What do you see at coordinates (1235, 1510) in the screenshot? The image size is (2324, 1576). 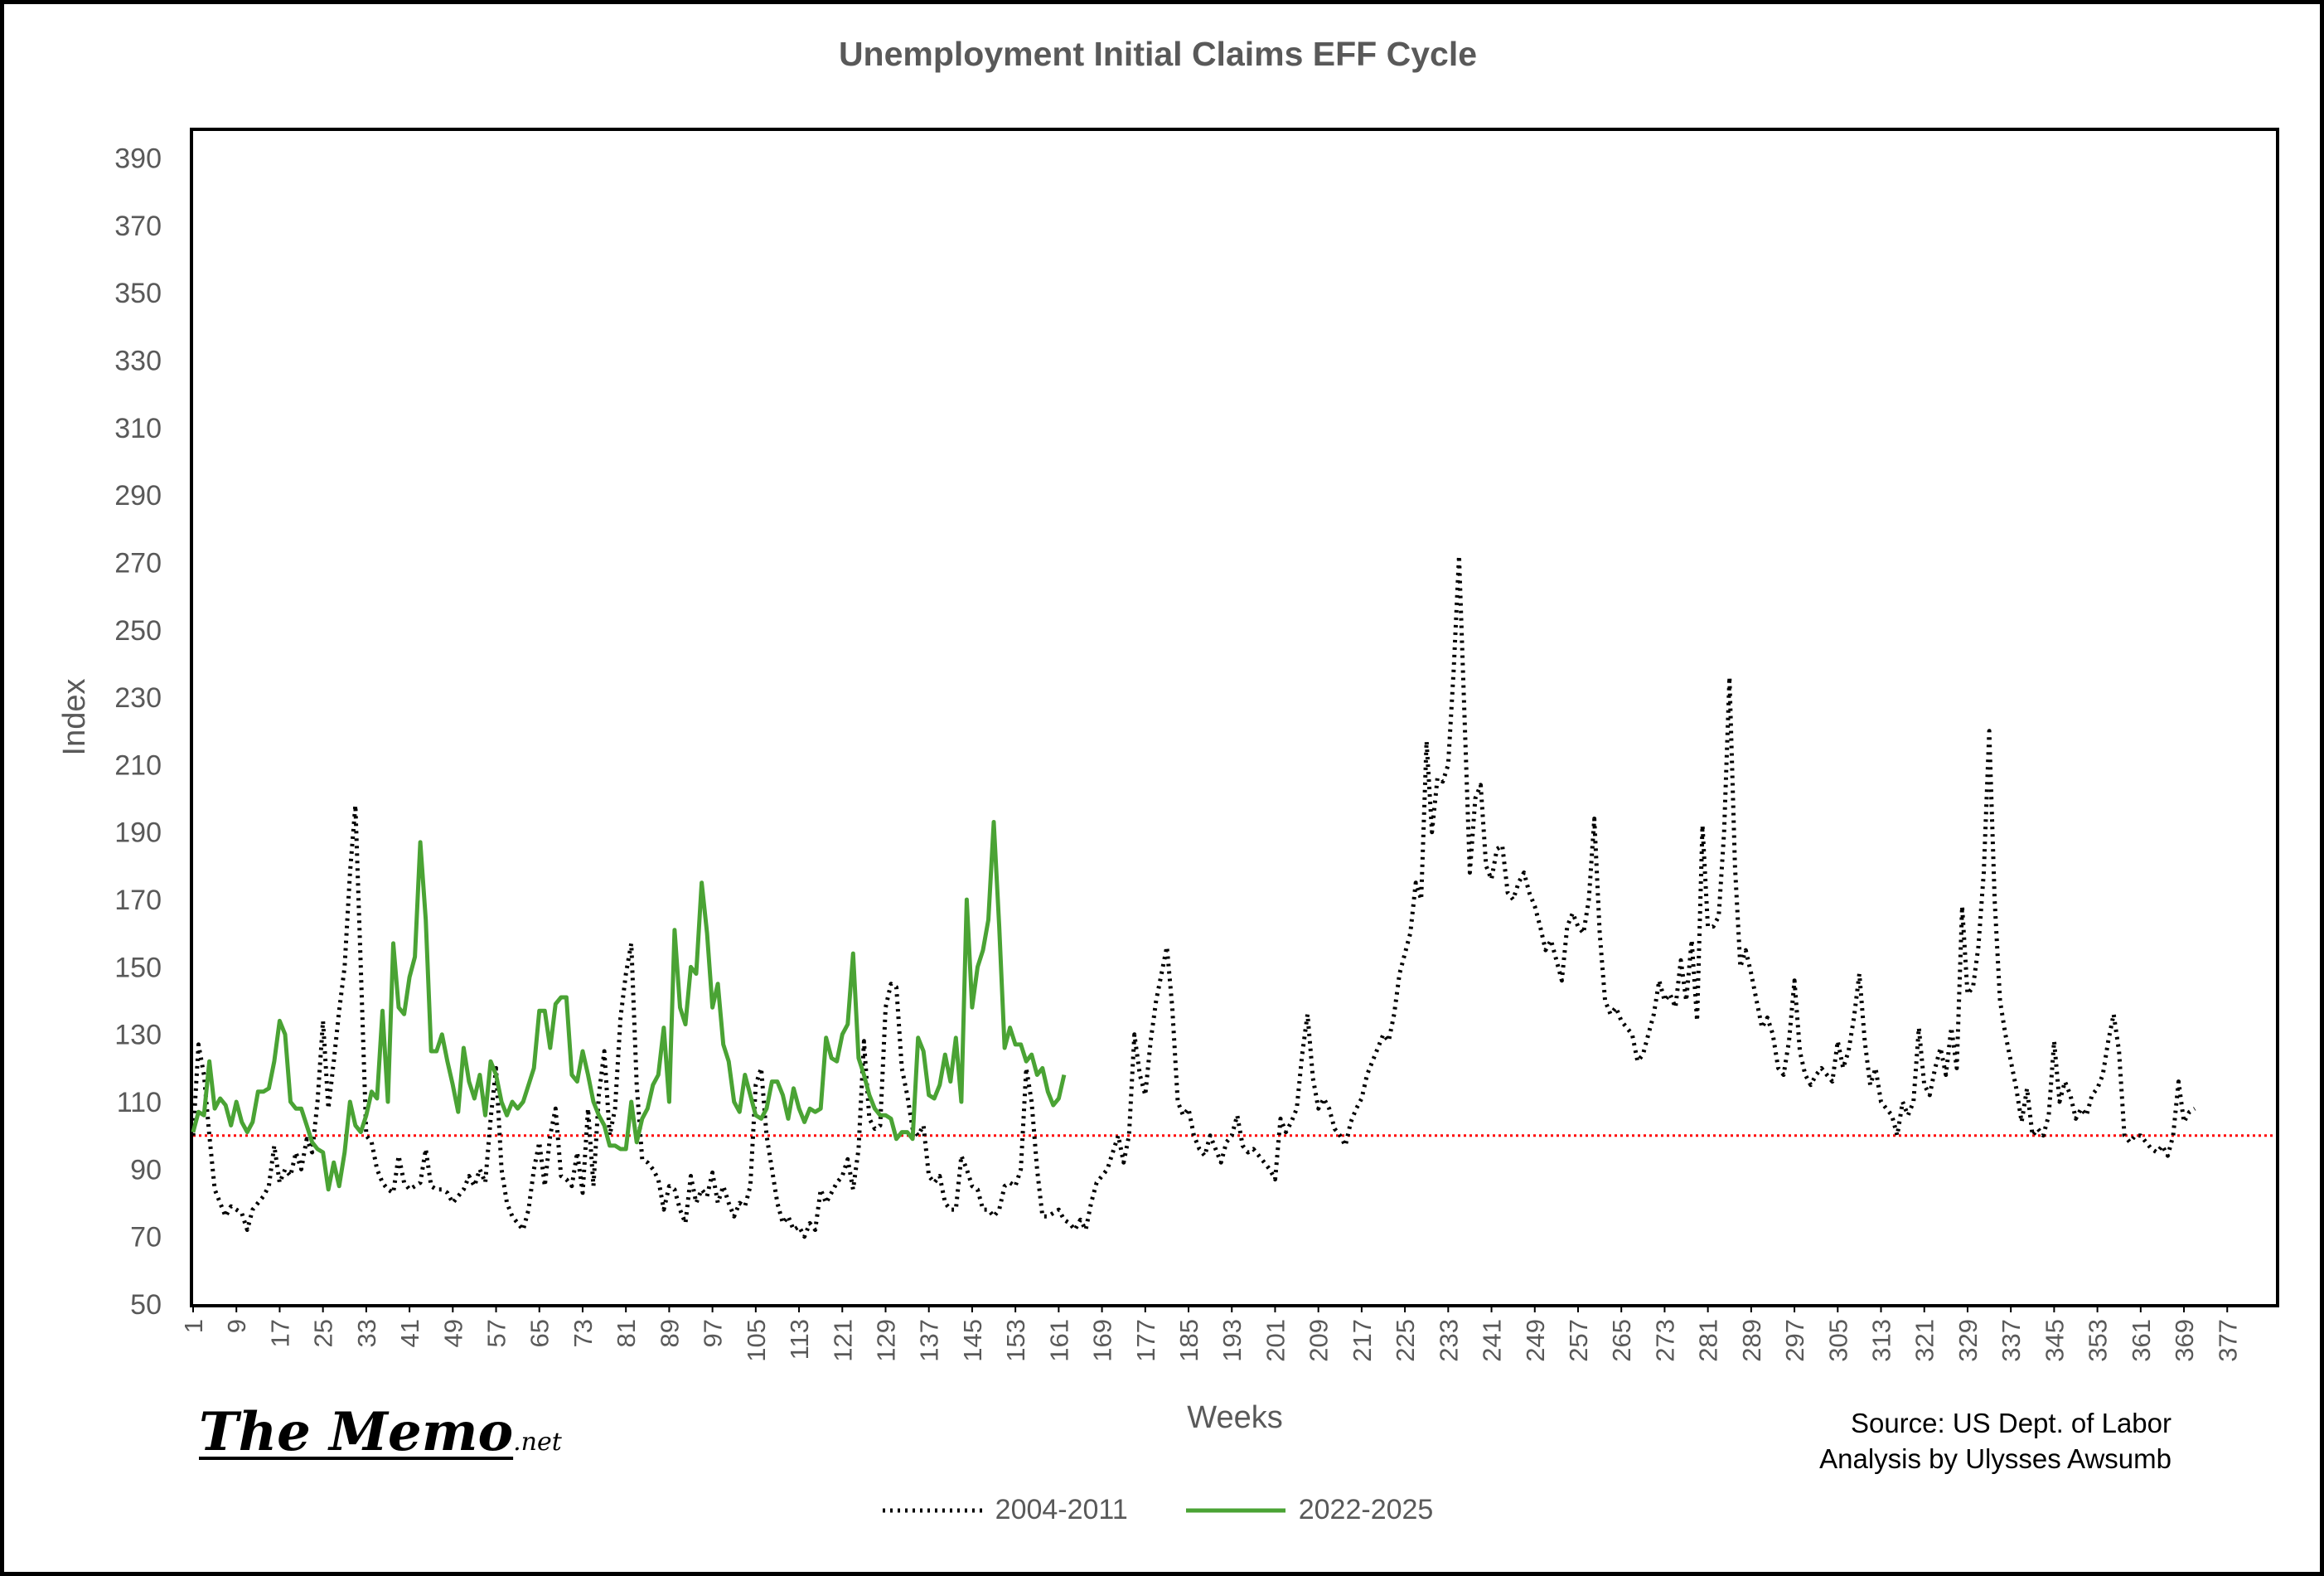 I see `legend-swatch-solid` at bounding box center [1235, 1510].